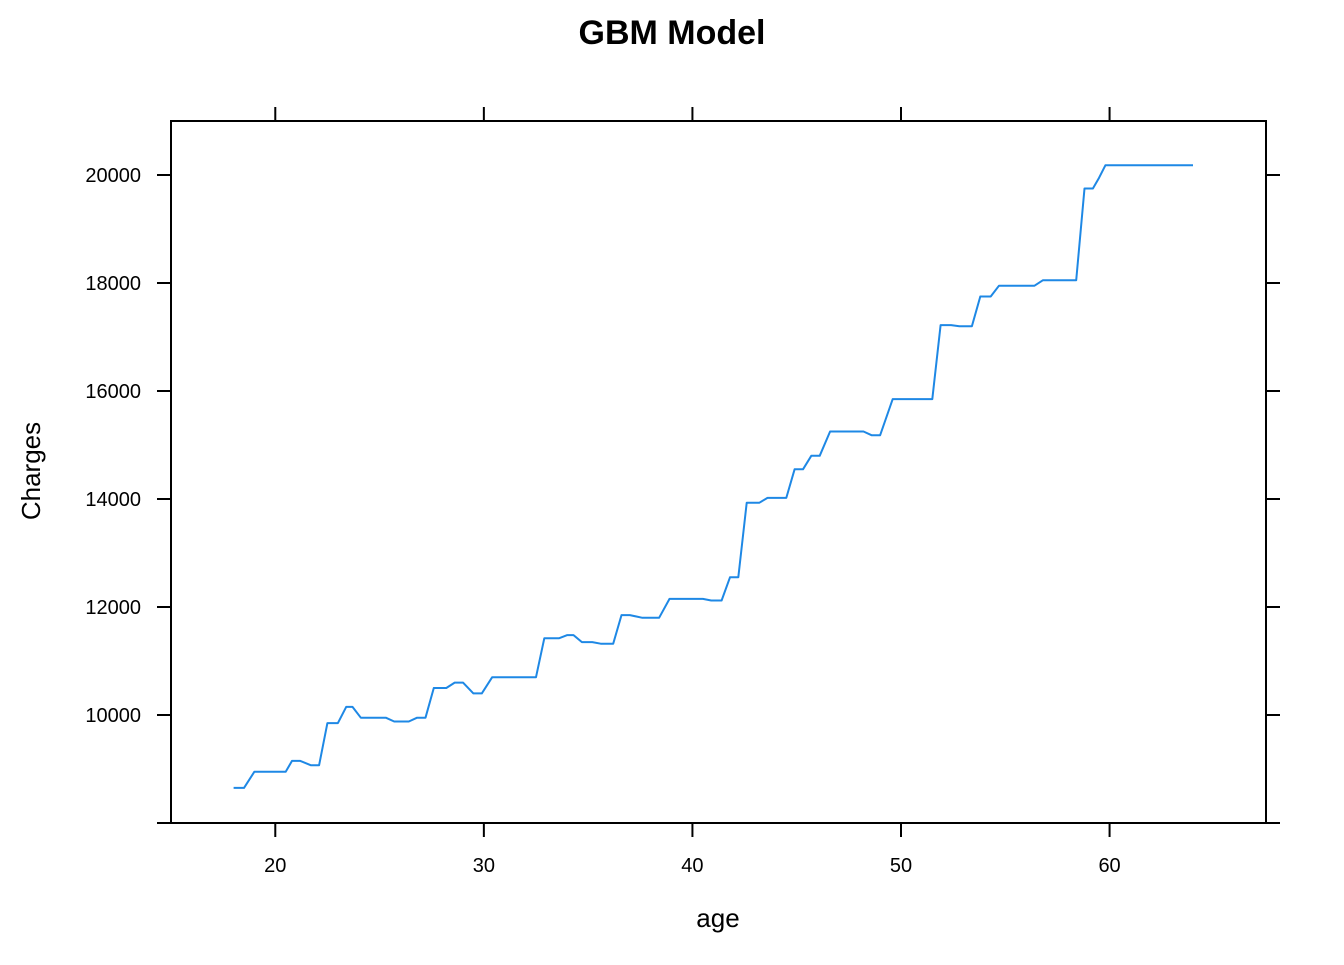 The height and width of the screenshot is (965, 1344). What do you see at coordinates (1109, 866) in the screenshot?
I see `x-tick-label: 60` at bounding box center [1109, 866].